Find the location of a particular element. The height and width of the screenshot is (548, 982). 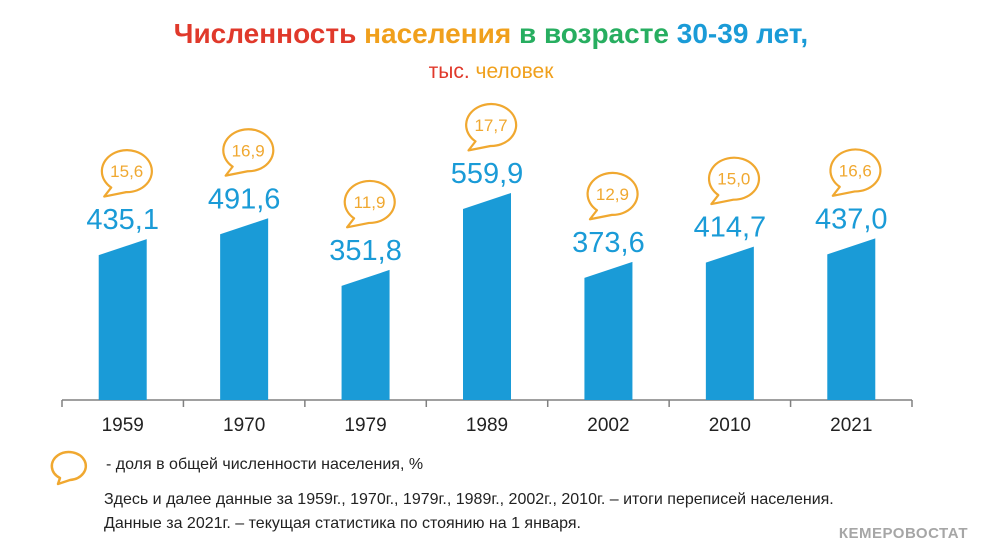

share-label: 15,0 is located at coordinates (733, 179).